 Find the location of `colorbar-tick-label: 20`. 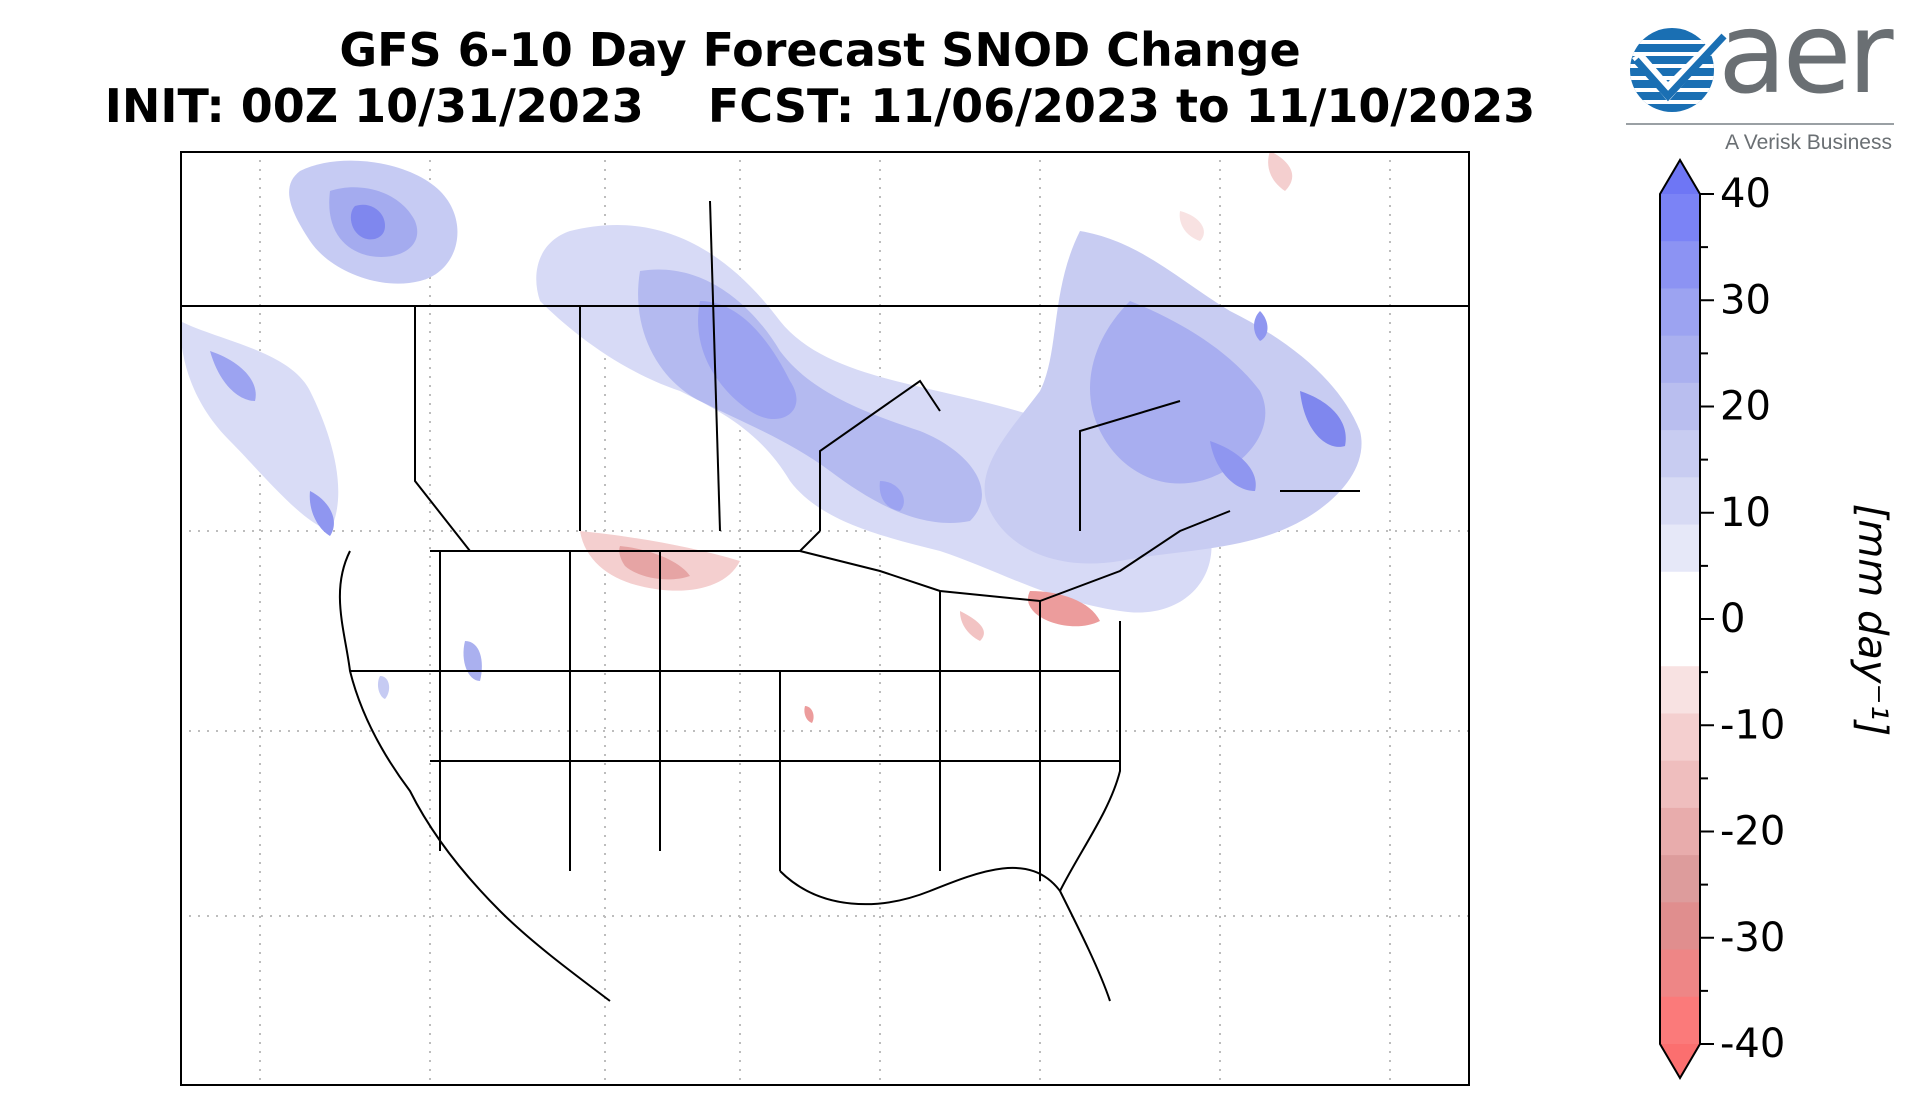

colorbar-tick-label: 20 is located at coordinates (1745, 407).